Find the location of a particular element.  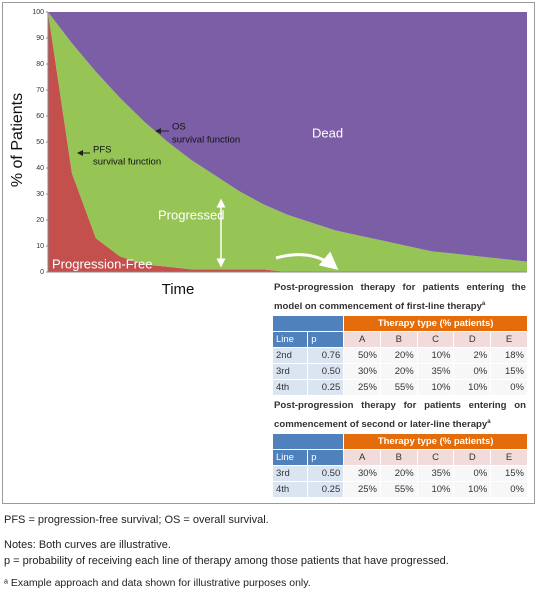

table-cell: 50% is located at coordinates (362, 356).